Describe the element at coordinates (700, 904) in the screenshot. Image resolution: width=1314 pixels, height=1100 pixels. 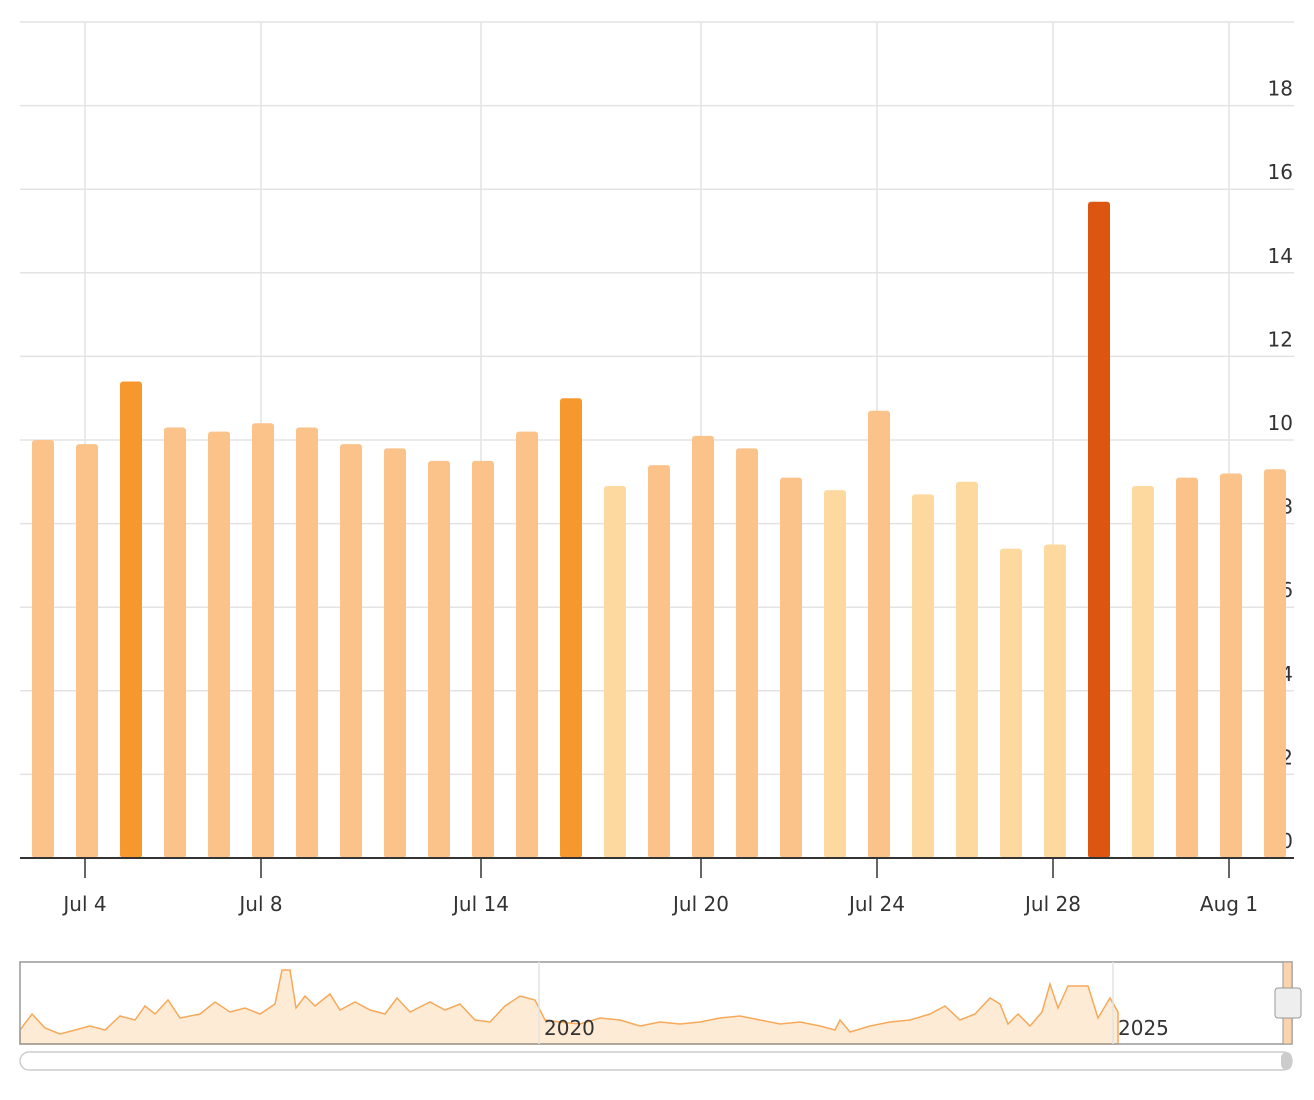
I see `x-tick-label: Jul 20` at that location.